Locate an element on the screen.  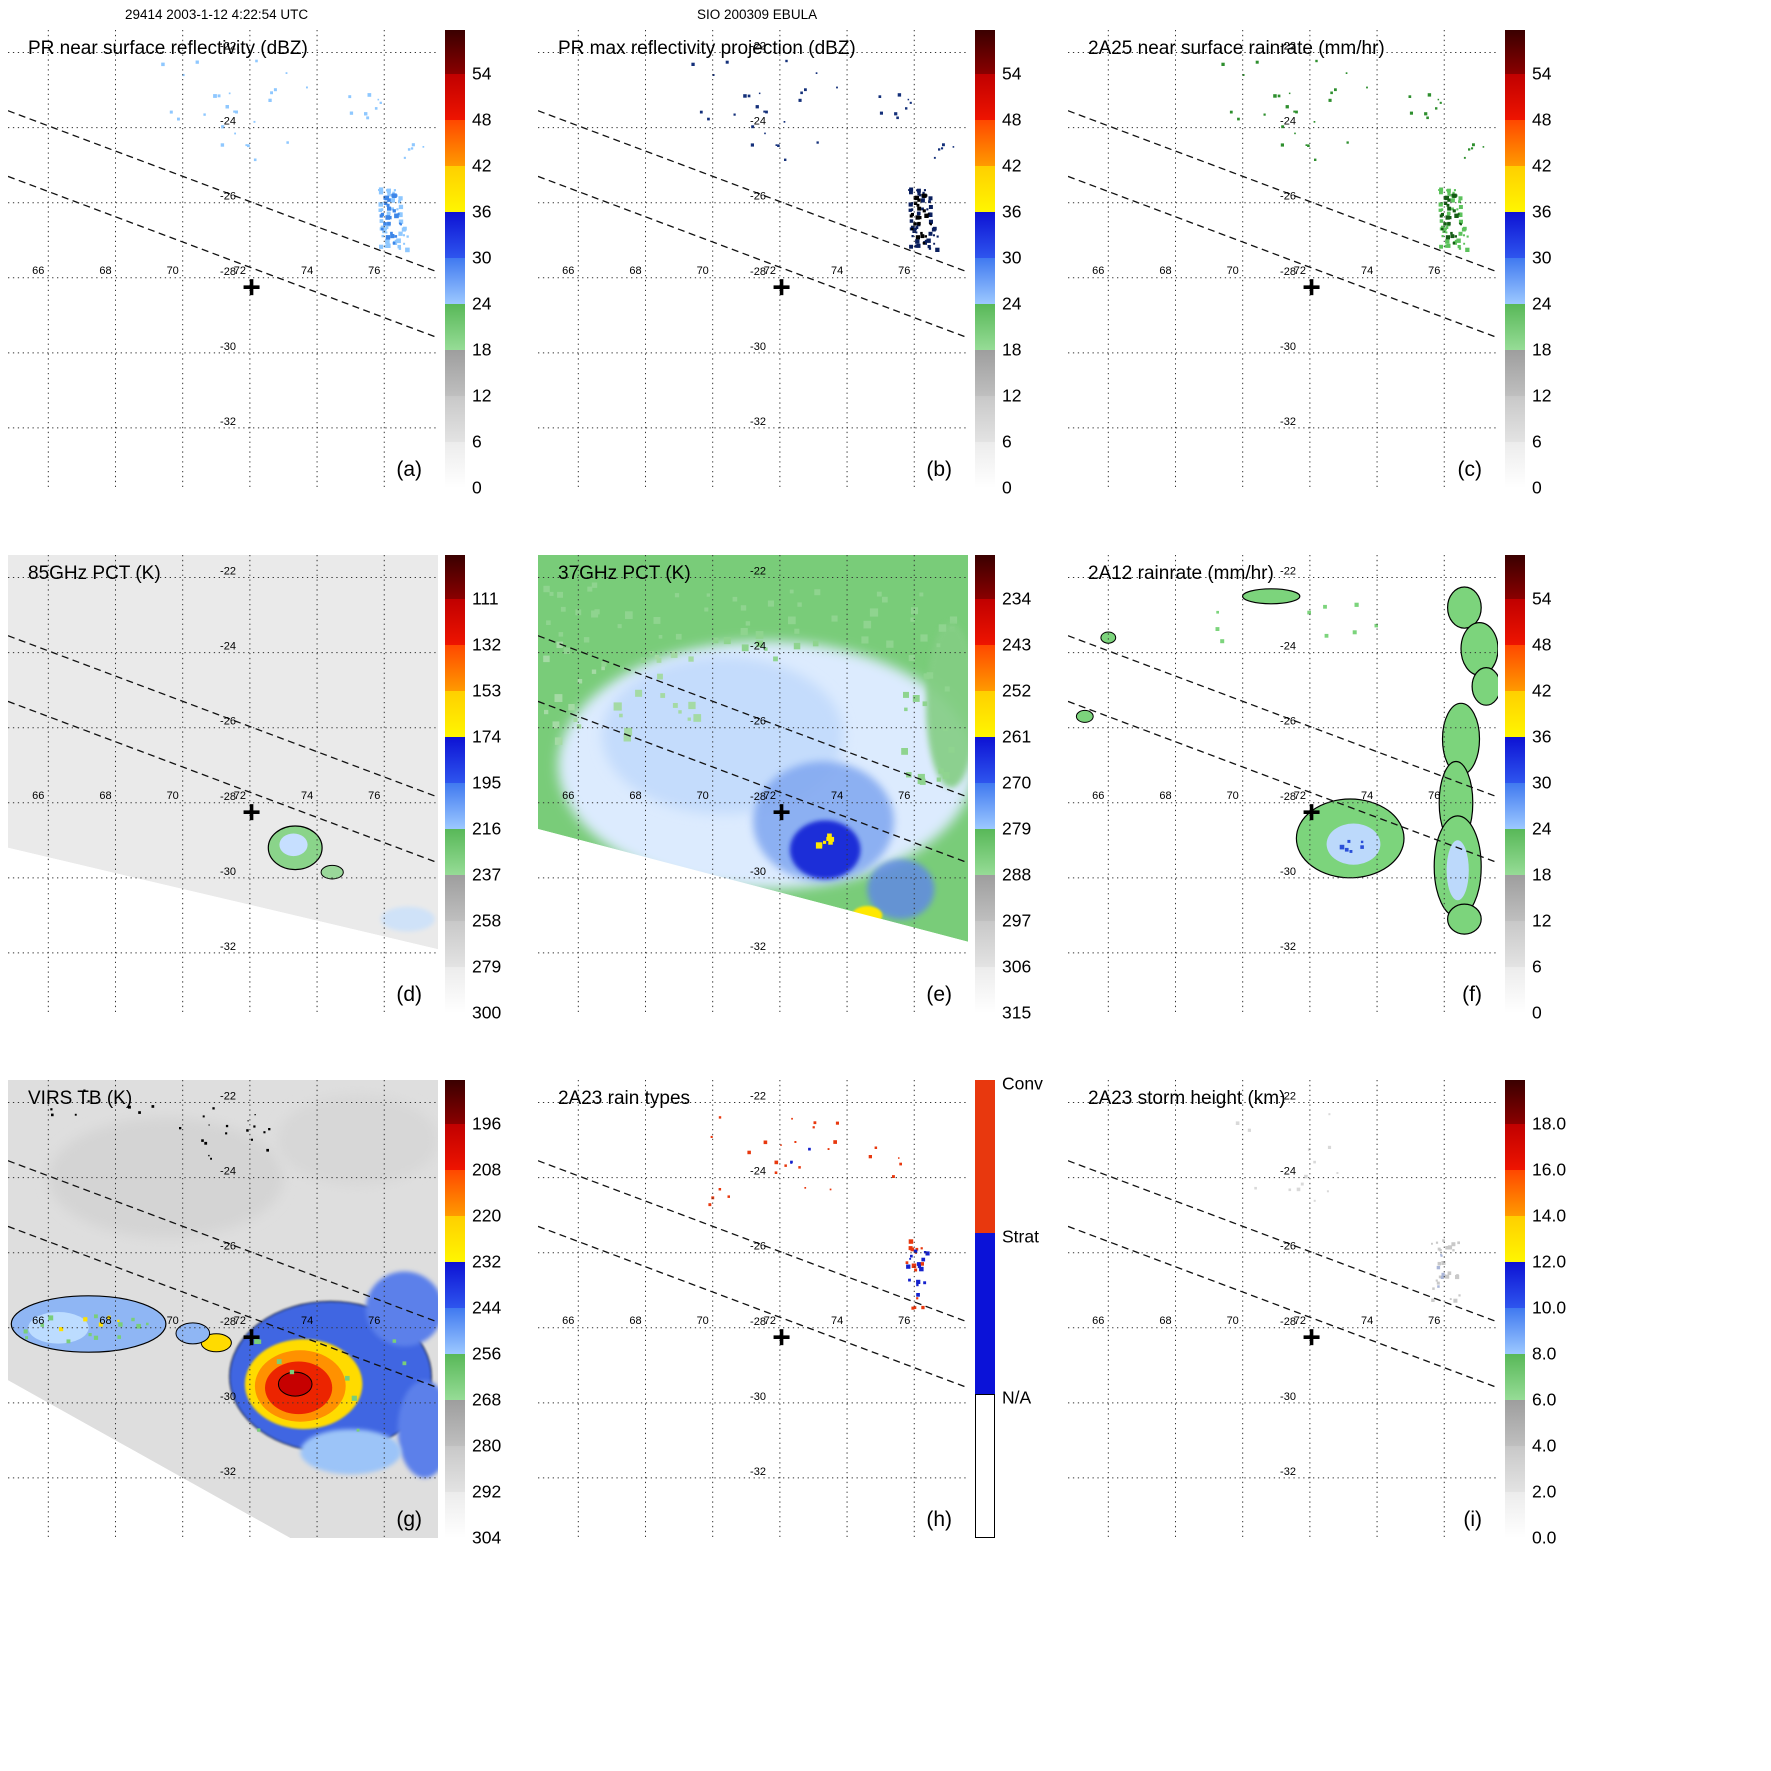
colorbar-cap is located at coordinates (985, 52).